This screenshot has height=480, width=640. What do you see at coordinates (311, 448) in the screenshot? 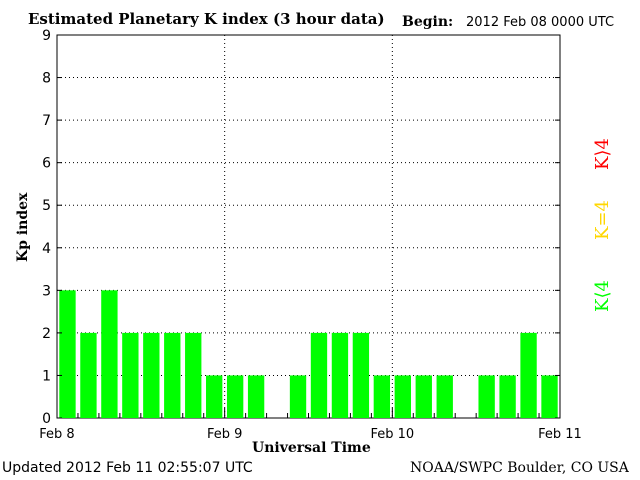
I see `x-axis-label: Universal Time` at bounding box center [311, 448].